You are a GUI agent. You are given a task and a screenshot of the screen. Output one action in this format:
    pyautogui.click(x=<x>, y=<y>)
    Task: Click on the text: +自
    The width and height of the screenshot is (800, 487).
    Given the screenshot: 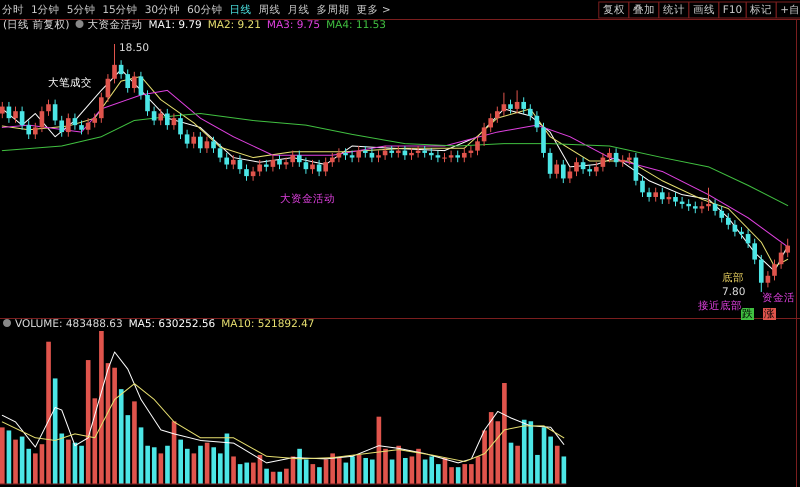 What is the action you would take?
    pyautogui.click(x=790, y=10)
    